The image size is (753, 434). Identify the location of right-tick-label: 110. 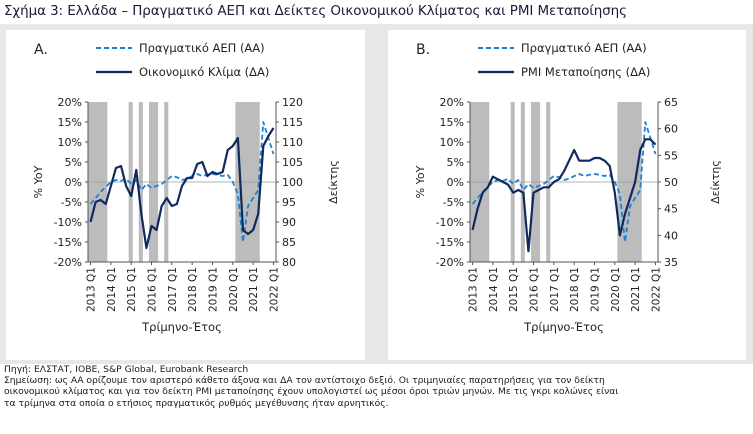
(292, 142).